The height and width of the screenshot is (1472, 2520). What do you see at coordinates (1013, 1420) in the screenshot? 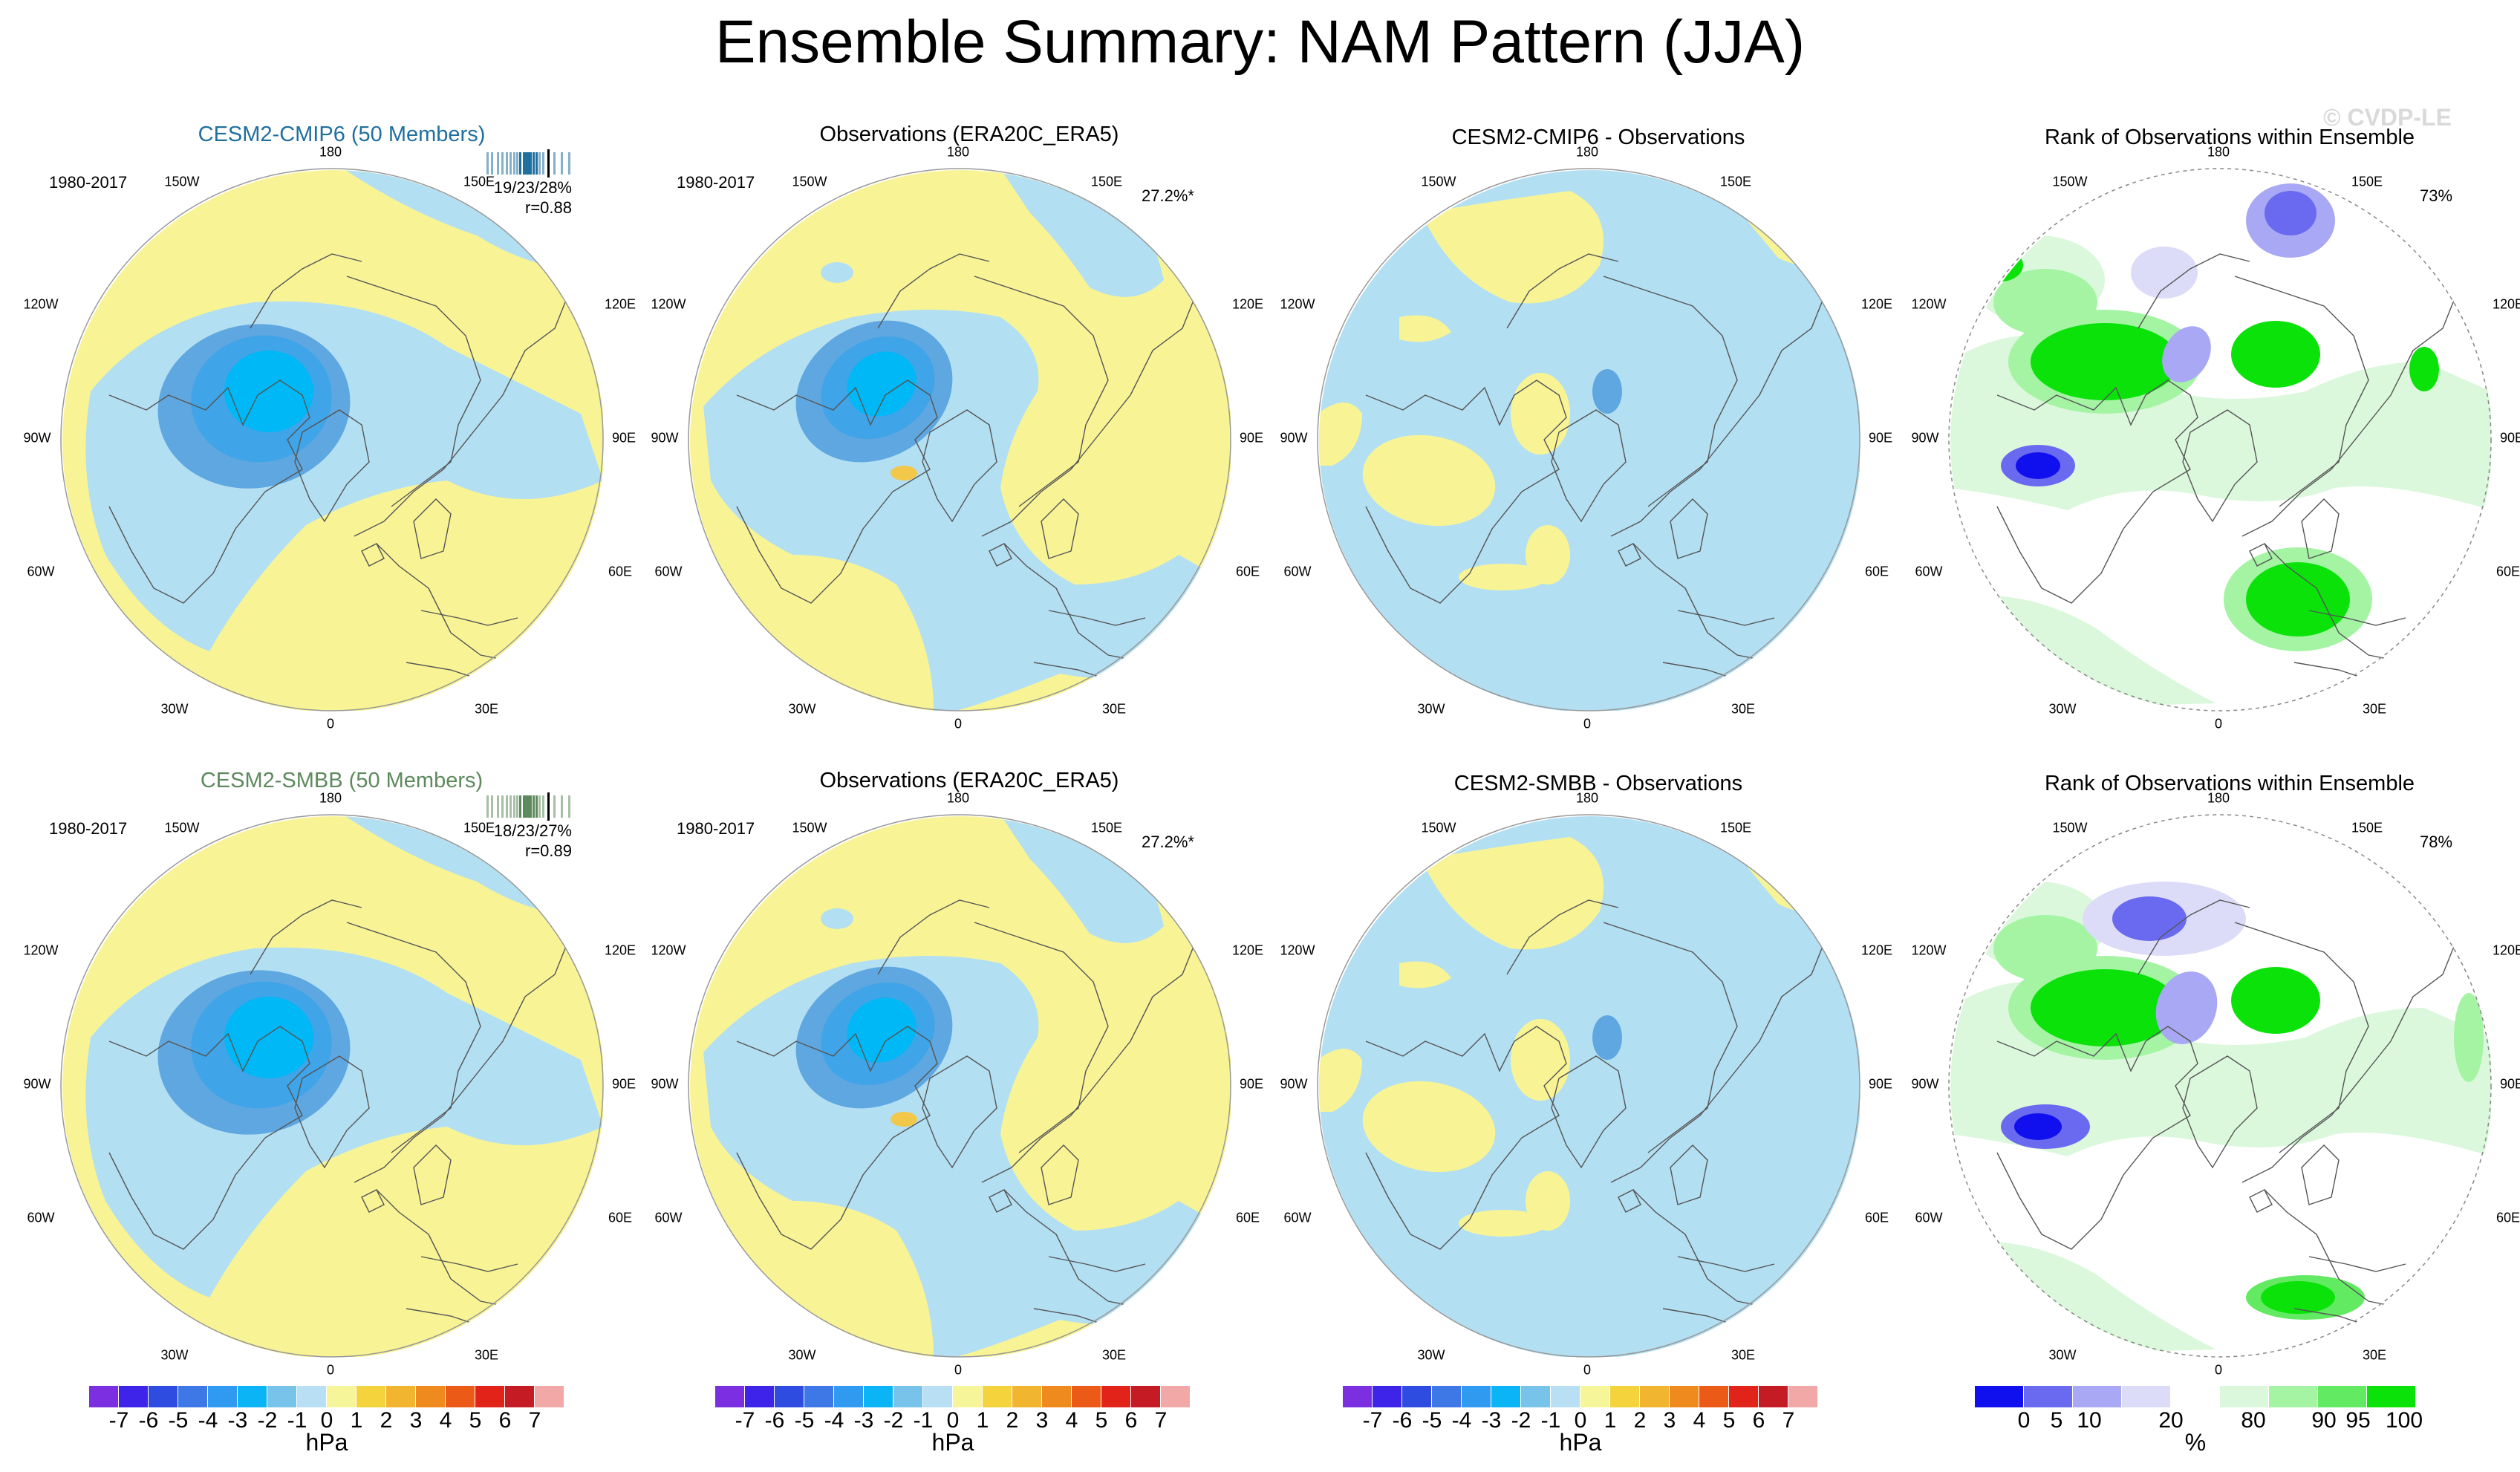
I see `colorbar-tick-label: 2` at bounding box center [1013, 1420].